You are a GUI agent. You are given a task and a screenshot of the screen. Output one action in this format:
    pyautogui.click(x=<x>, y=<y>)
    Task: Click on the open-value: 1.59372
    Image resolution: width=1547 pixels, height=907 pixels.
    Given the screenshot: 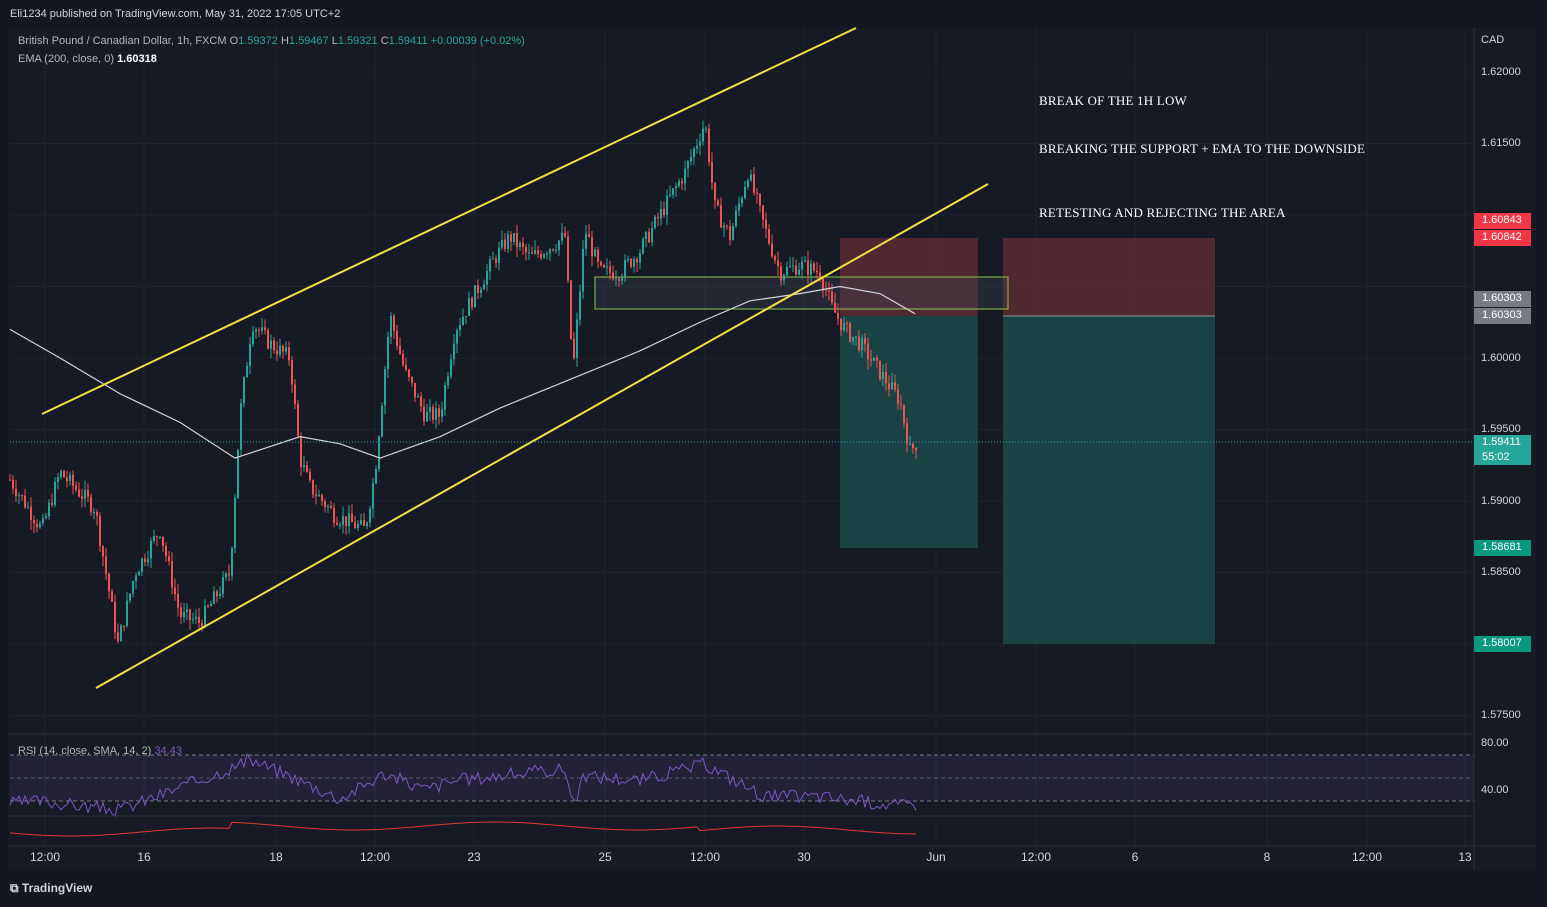 What is the action you would take?
    pyautogui.click(x=258, y=41)
    